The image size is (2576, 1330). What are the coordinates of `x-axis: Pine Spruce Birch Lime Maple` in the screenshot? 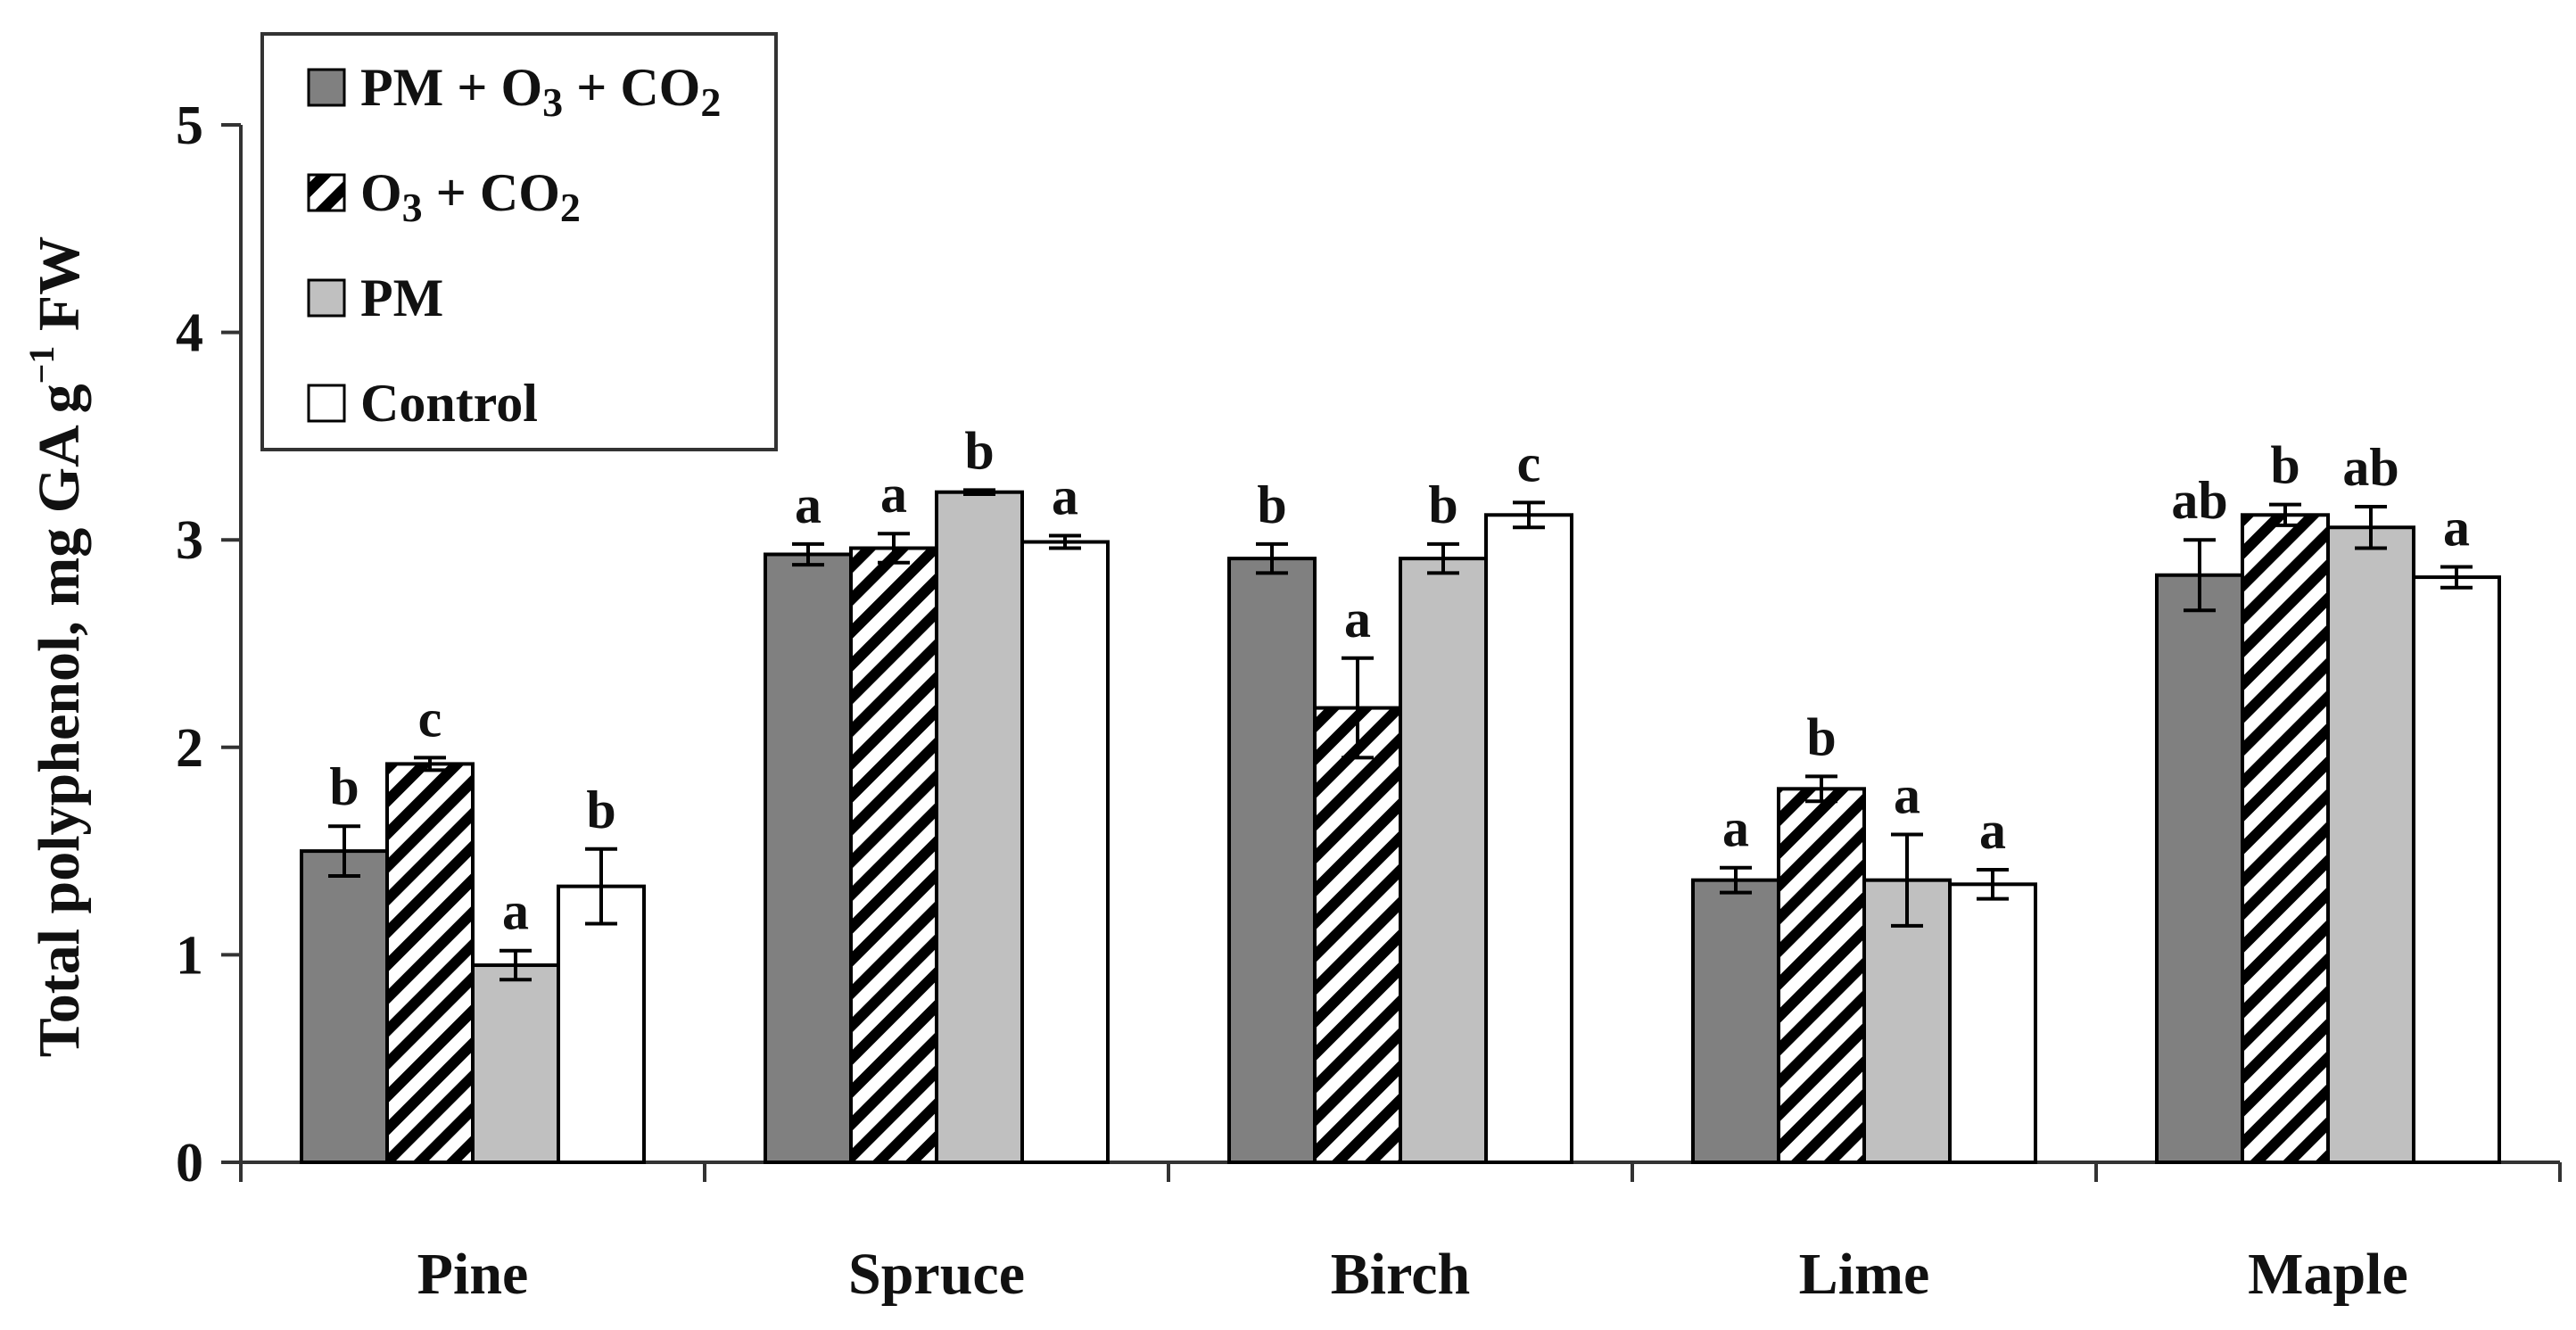 It's located at (1401, 1234).